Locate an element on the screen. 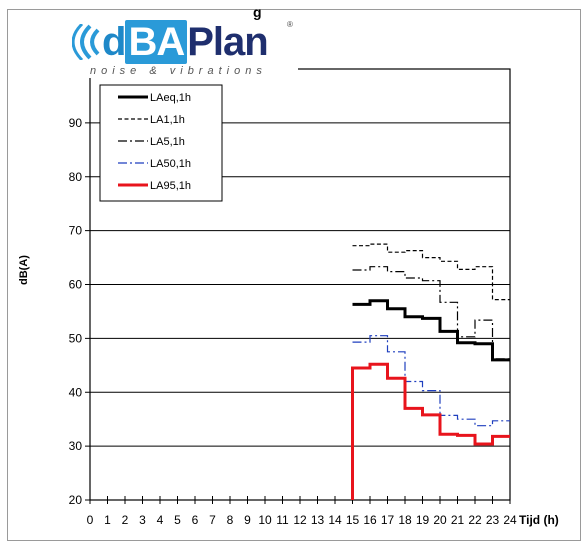 Image resolution: width=587 pixels, height=545 pixels. y-tick-label: 60 is located at coordinates (76, 285).